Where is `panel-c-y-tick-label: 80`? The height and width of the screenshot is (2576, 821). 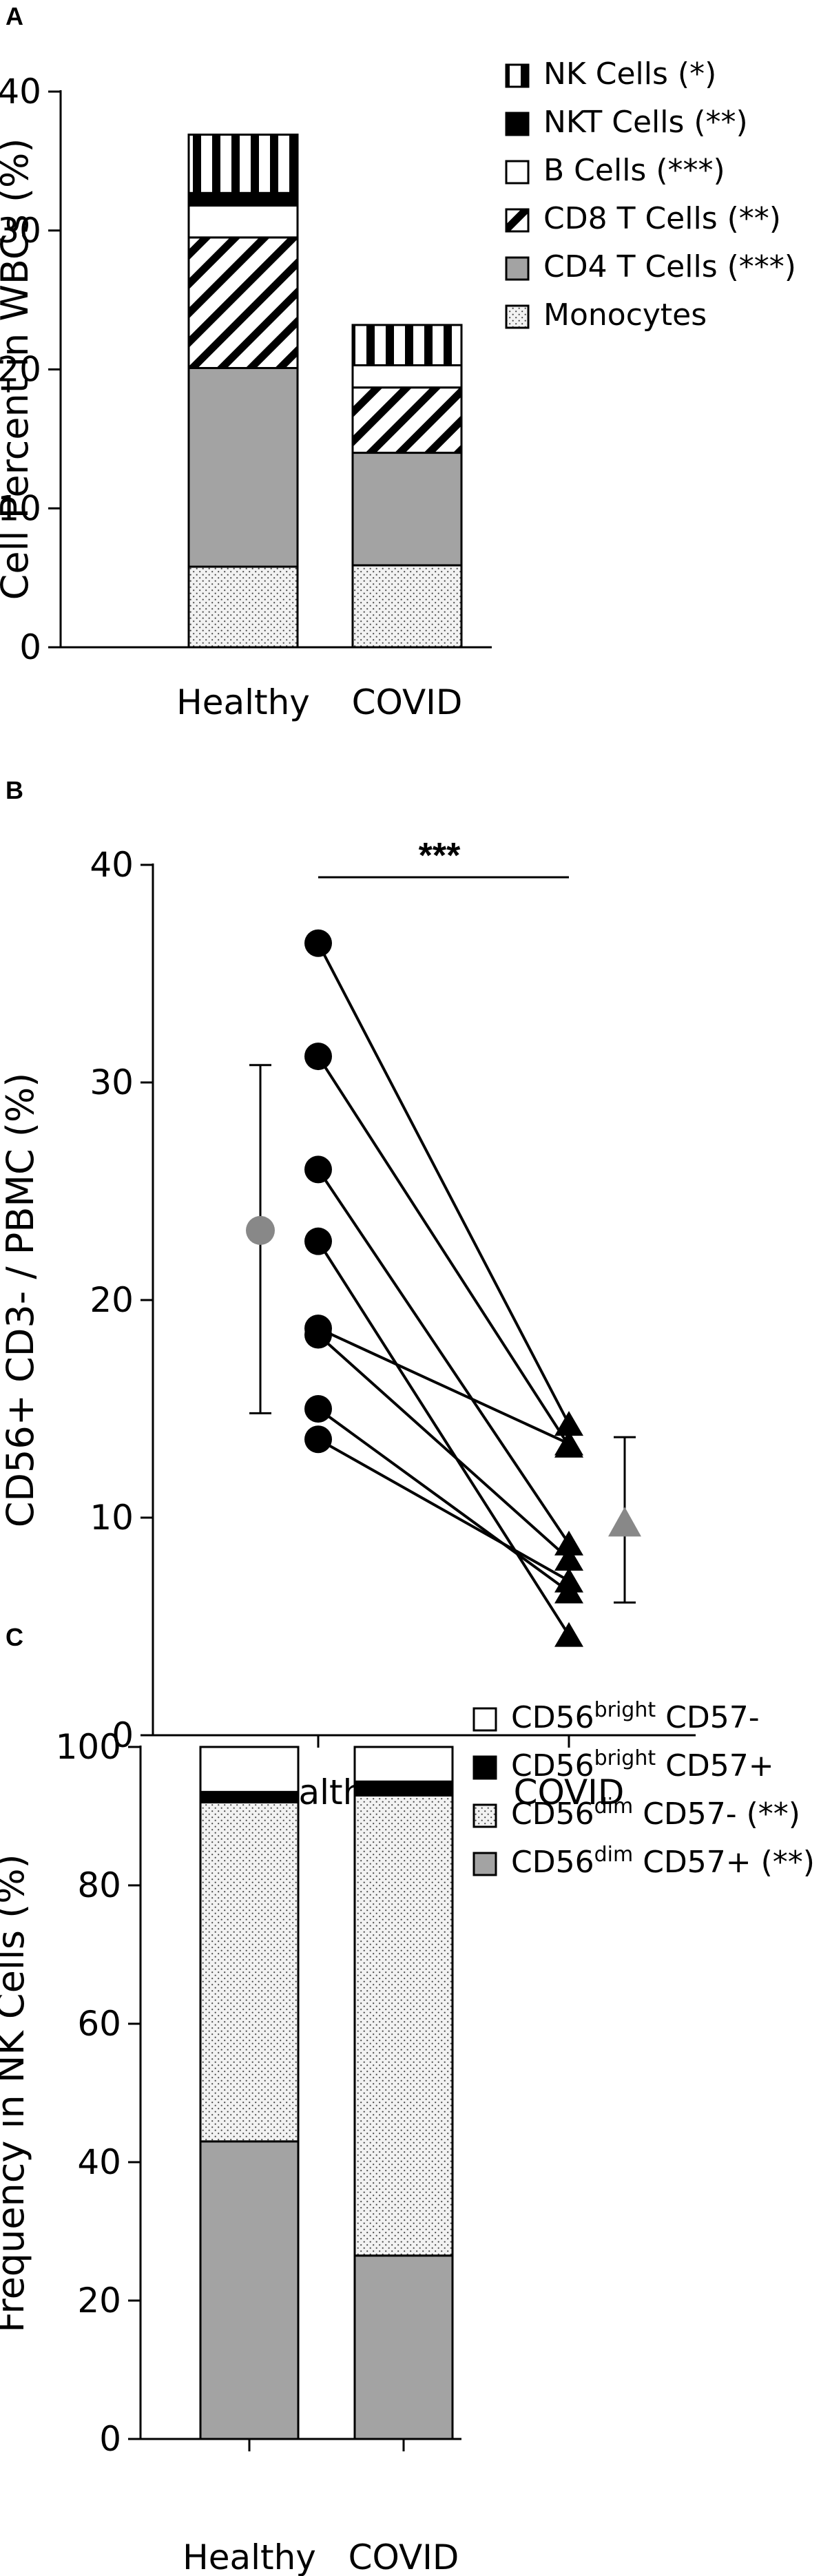
panel-c-y-tick-label: 80 is located at coordinates (99, 1885).